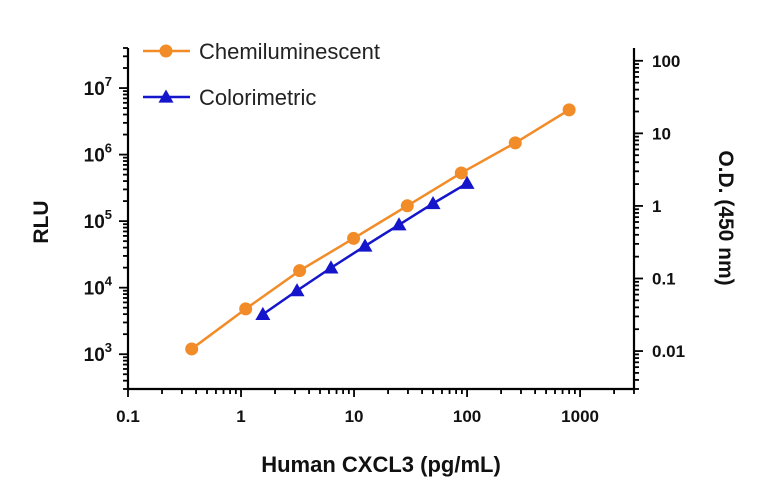 The height and width of the screenshot is (504, 768). What do you see at coordinates (166, 51) in the screenshot?
I see `legend-marker-chemiluminescent` at bounding box center [166, 51].